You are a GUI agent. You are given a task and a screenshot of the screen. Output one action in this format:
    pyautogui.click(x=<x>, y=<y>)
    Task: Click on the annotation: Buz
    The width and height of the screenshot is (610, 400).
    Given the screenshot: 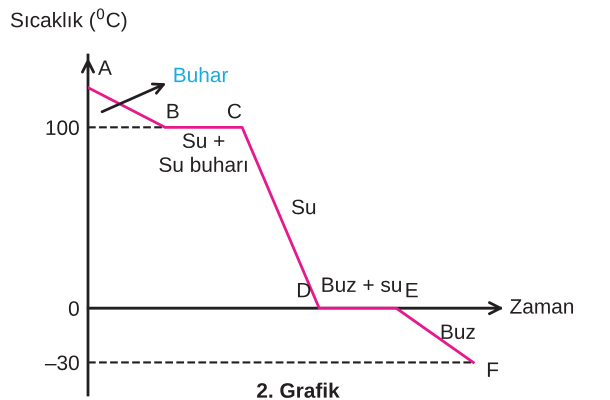 What is the action you would take?
    pyautogui.click(x=458, y=332)
    